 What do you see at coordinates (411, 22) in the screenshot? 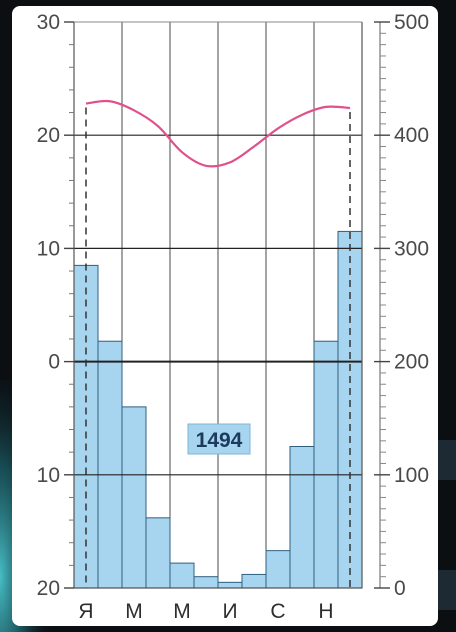
I see `precipitation-tick-label: 500` at bounding box center [411, 22].